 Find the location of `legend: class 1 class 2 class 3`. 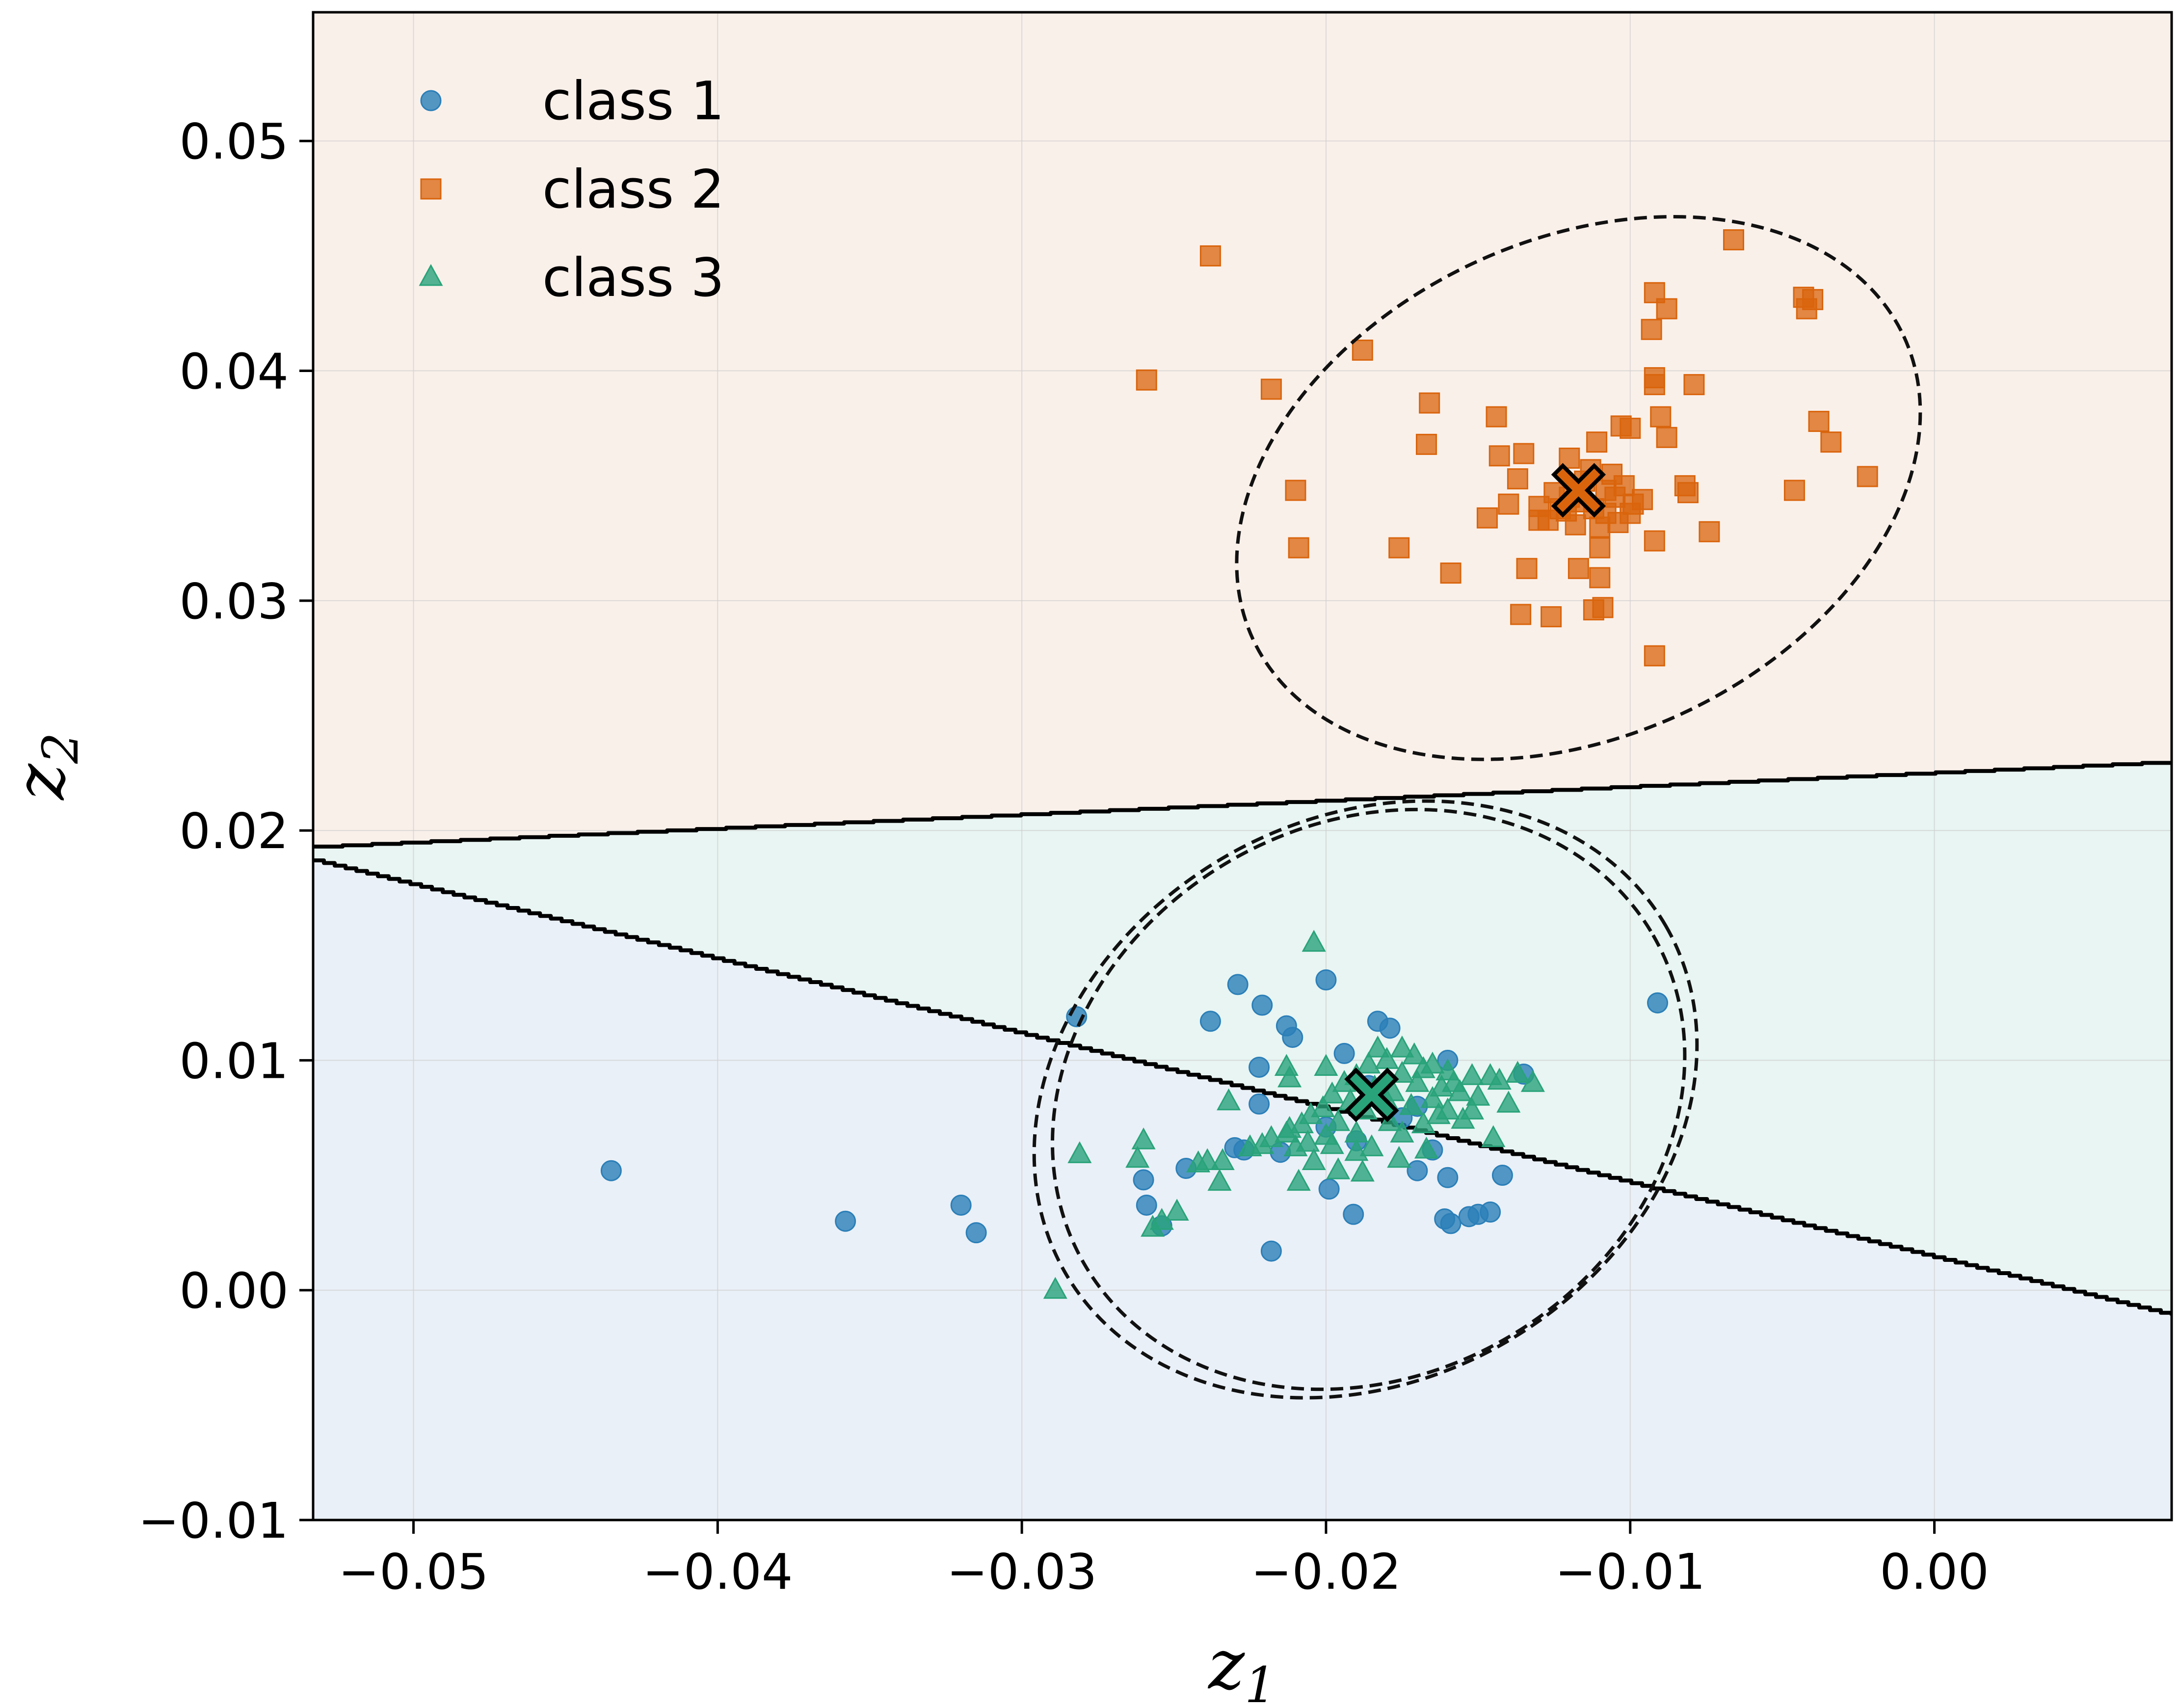

legend: class 1 class 2 class 3 is located at coordinates (571, 190).